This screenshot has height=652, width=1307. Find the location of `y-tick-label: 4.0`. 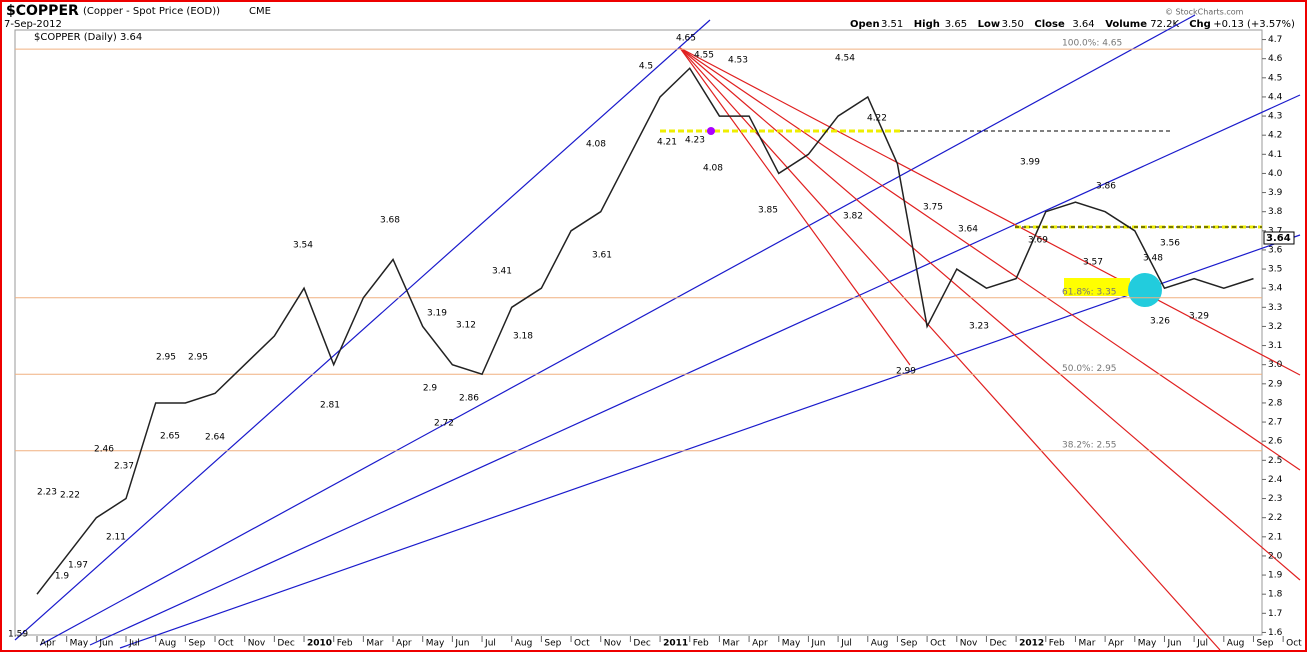

y-tick-label: 4.0 is located at coordinates (1275, 174).